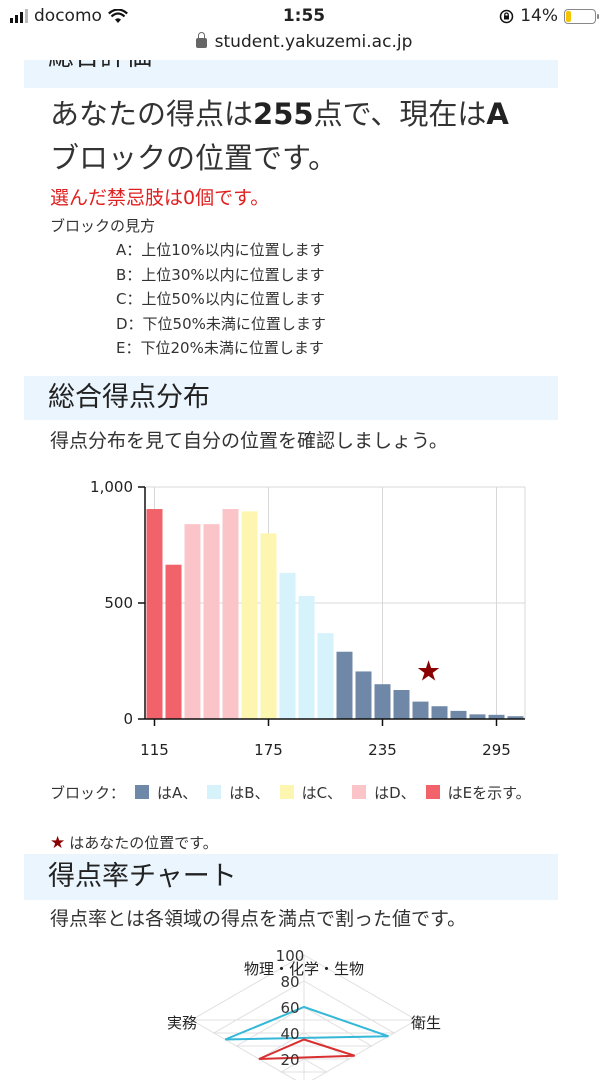 The height and width of the screenshot is (1080, 608). I want to click on radar-tick-label: 100, so click(290, 956).